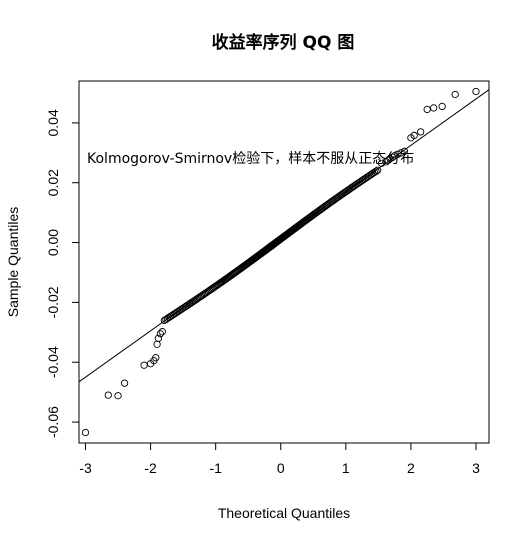 This screenshot has height=542, width=530. What do you see at coordinates (53, 182) in the screenshot?
I see `y-tick-label: 0.02` at bounding box center [53, 182].